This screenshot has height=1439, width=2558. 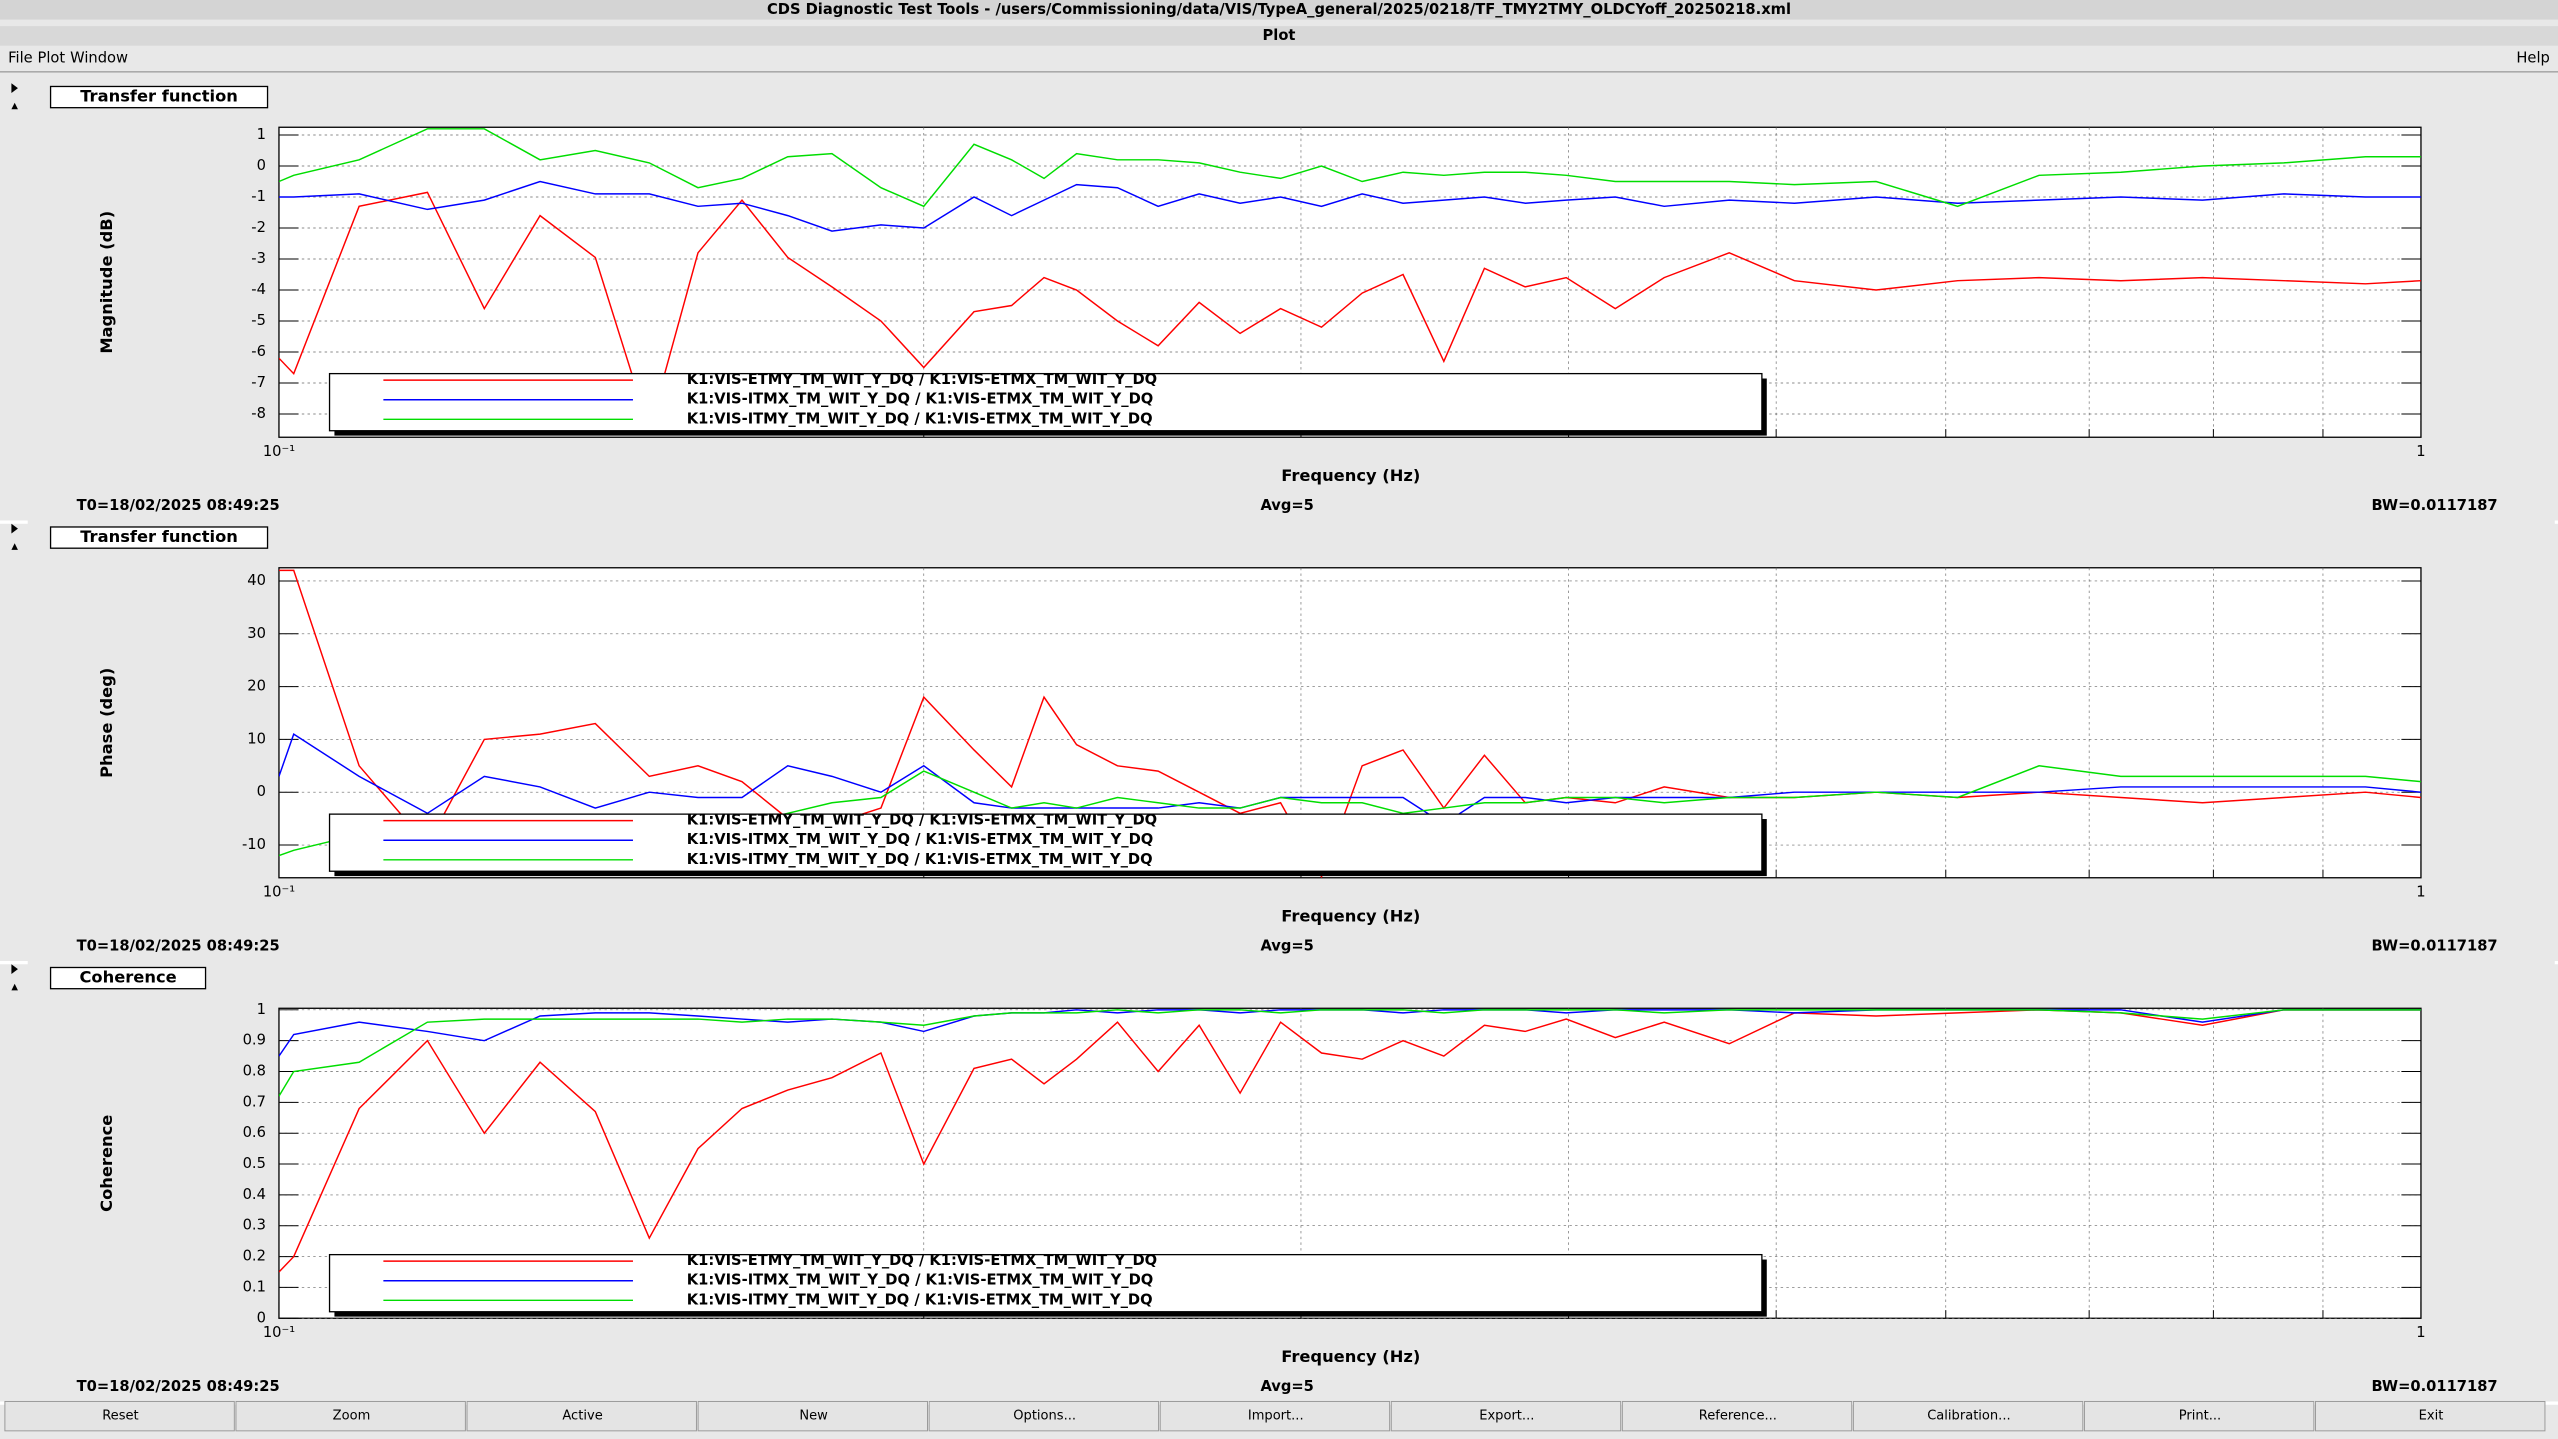 I want to click on y-tick-label: 0.6, so click(x=254, y=1132).